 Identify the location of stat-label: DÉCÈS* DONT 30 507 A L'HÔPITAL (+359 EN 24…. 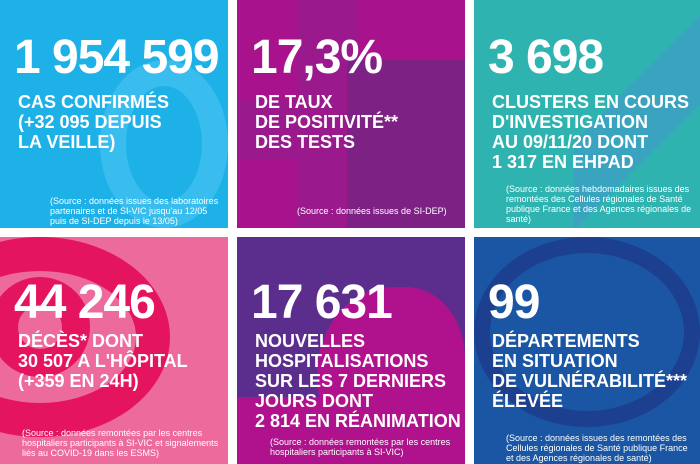
(103, 361).